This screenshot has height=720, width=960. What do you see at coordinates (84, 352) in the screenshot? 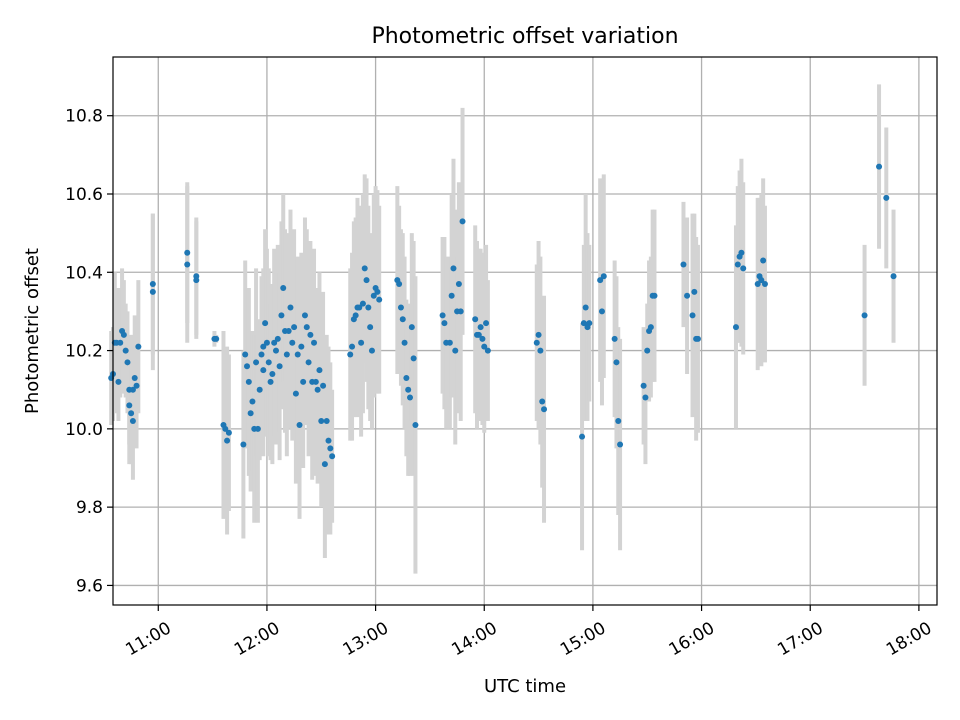
I see `y-tick-label: 10.2` at bounding box center [84, 352].